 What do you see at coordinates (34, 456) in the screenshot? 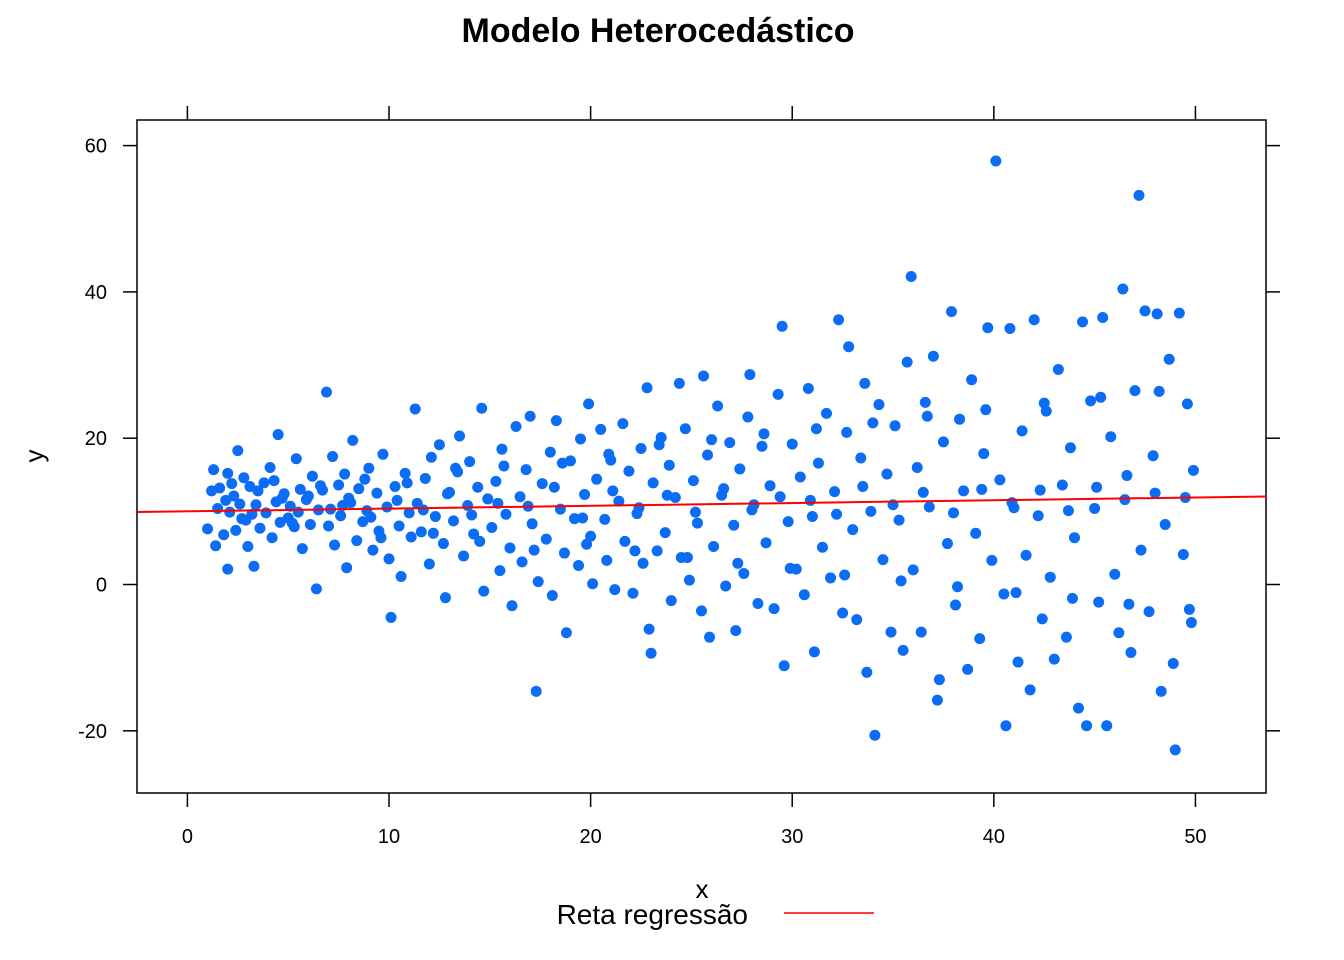
I see `y-axis-label: y` at bounding box center [34, 456].